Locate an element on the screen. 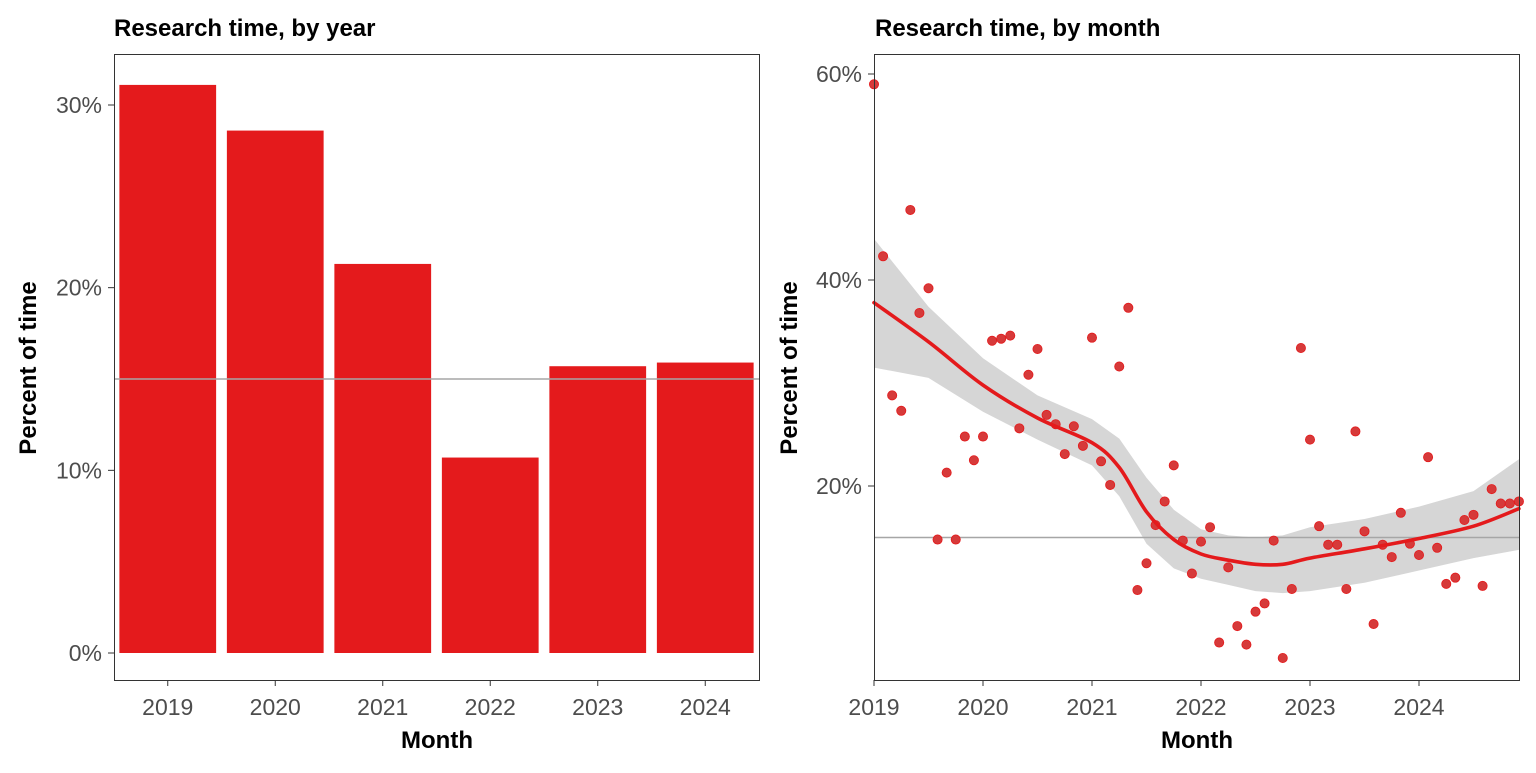 Image resolution: width=1536 pixels, height=773 pixels. bar-y-axis: 0% 10% 20% 30% is located at coordinates (85, 379).